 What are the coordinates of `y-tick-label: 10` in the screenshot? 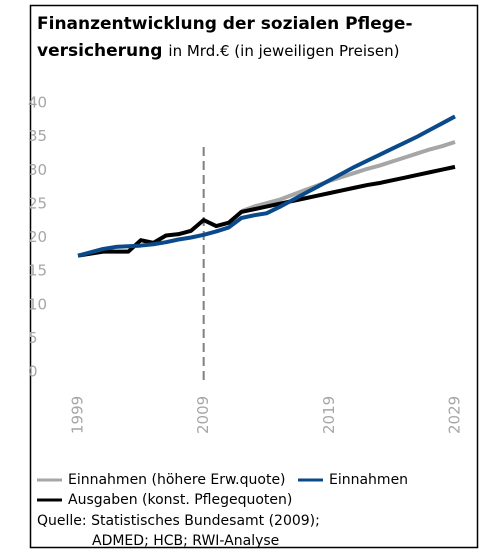 It's located at (37, 304).